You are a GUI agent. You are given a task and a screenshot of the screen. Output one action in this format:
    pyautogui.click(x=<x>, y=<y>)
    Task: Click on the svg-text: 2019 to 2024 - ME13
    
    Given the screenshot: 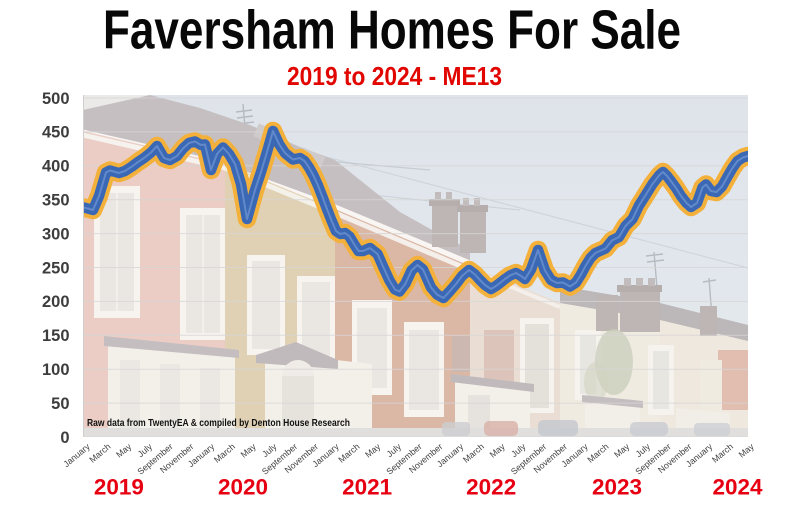 What is the action you would take?
    pyautogui.click(x=394, y=76)
    